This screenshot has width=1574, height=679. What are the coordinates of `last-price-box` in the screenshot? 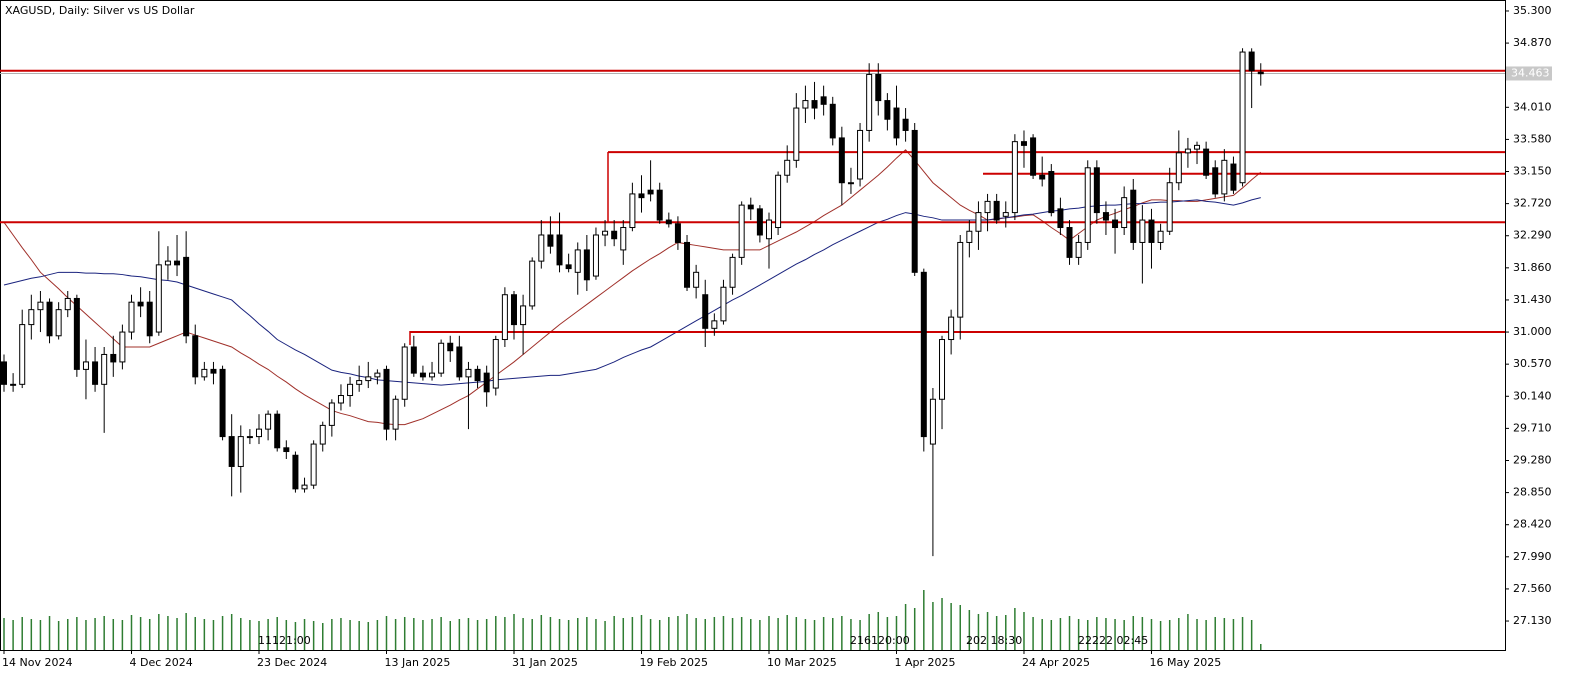 It's located at (1529, 73).